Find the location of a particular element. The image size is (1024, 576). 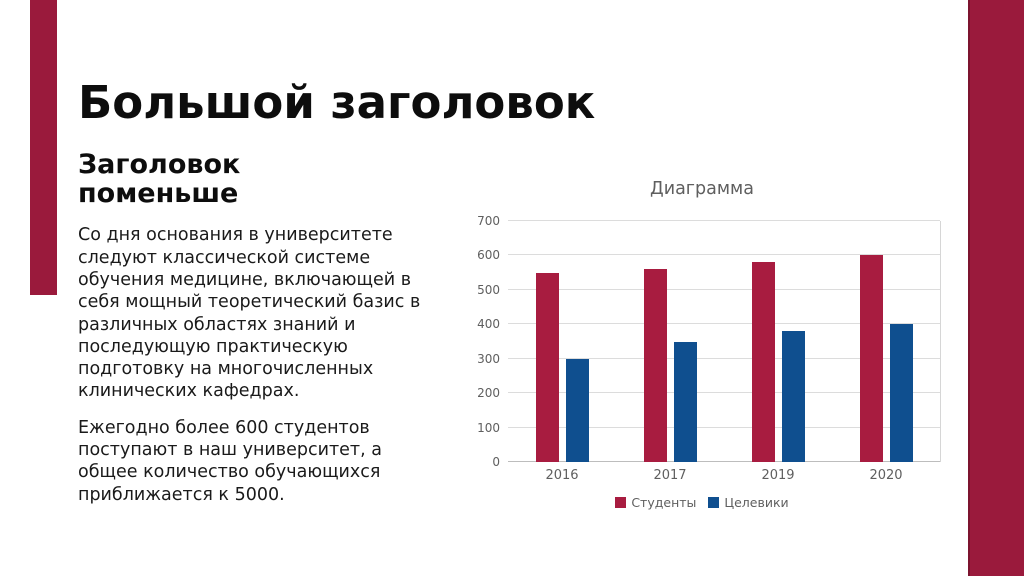

left-accent-bar is located at coordinates (43, 147).